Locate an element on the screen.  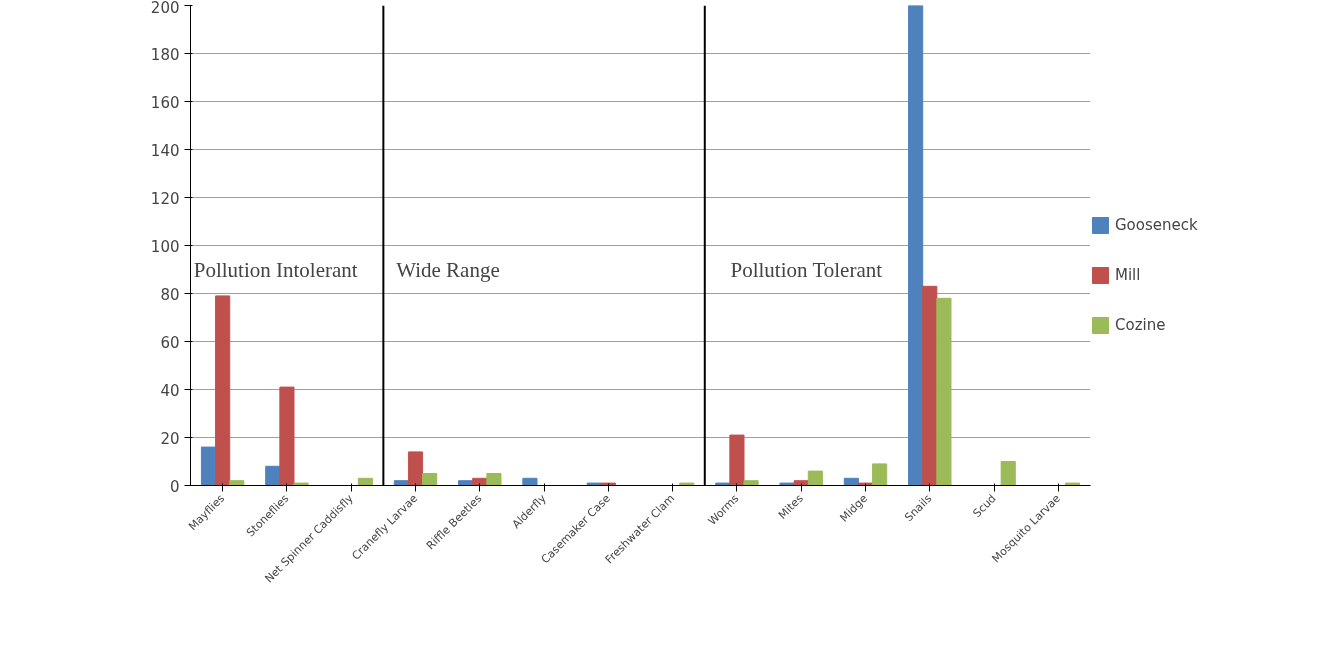
y-tick-label: 200 is located at coordinates (165, 8).